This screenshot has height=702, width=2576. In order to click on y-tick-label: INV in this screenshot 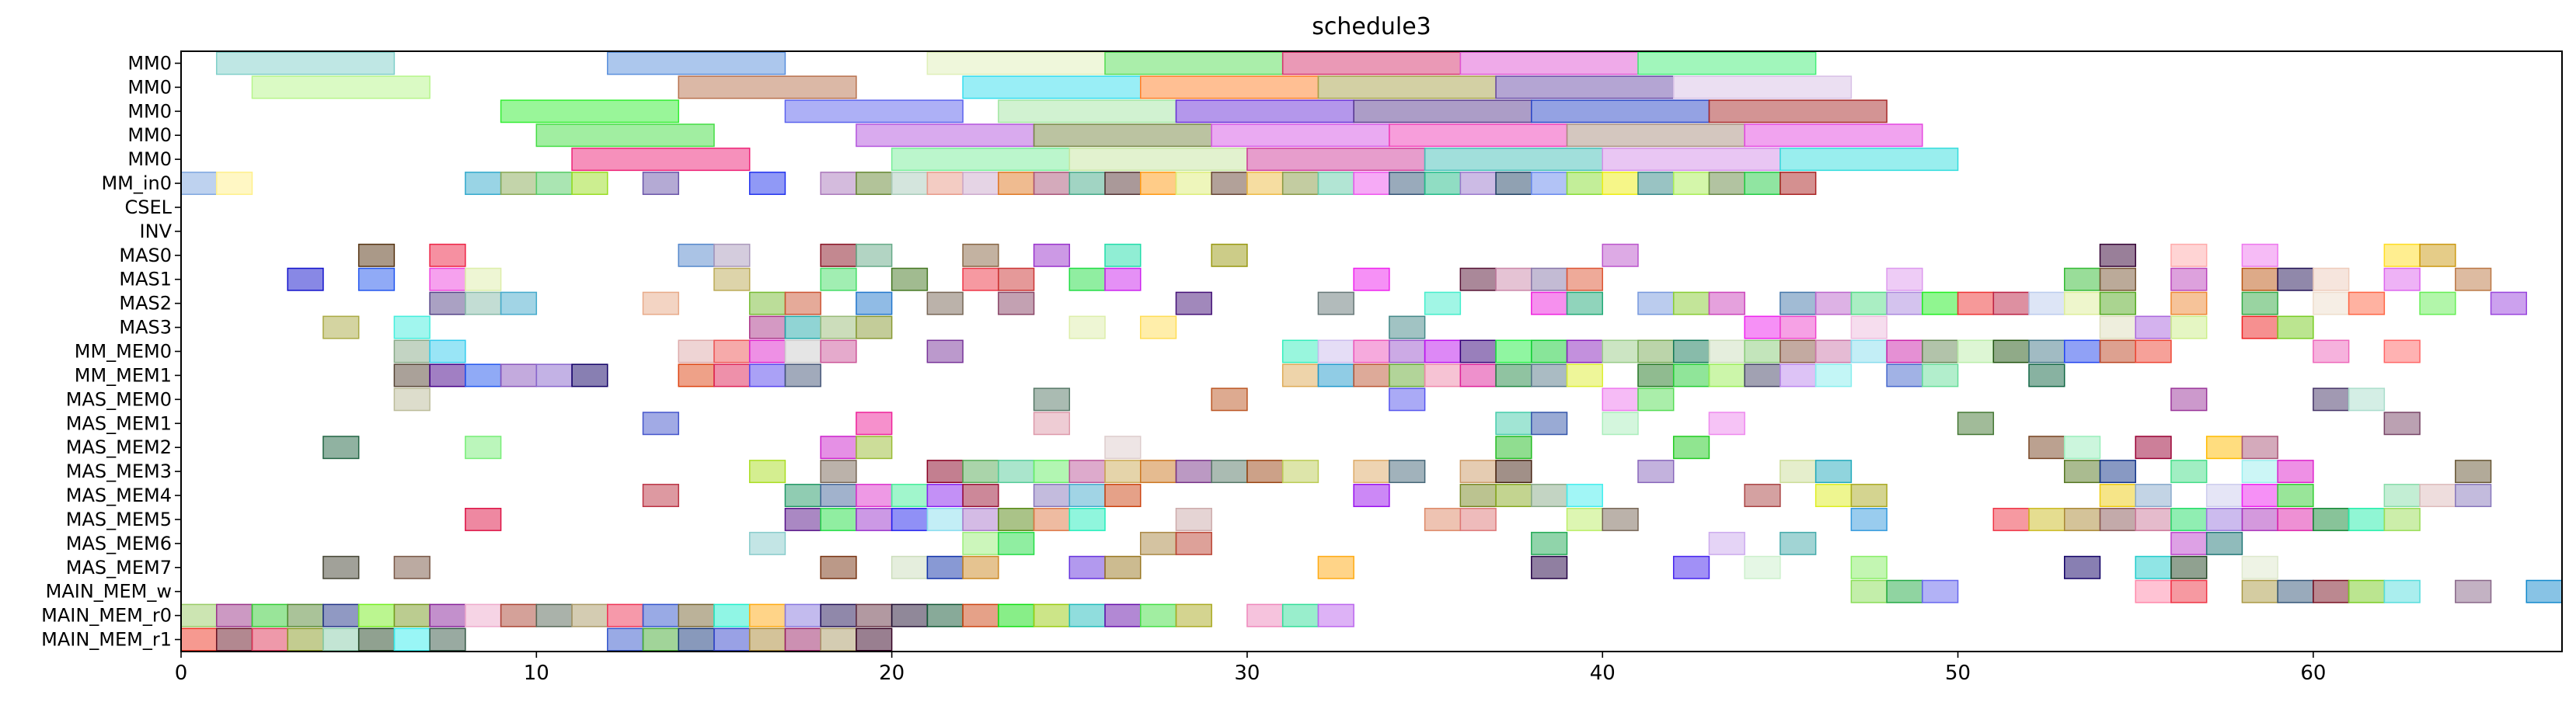, I will do `click(156, 231)`.